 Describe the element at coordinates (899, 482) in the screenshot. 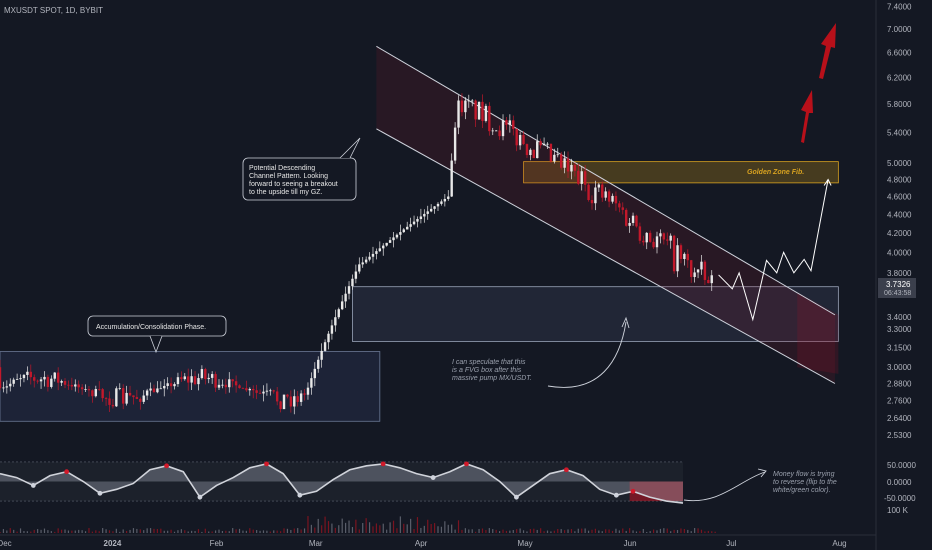

I see `osc-tick-0: 0.0000` at that location.